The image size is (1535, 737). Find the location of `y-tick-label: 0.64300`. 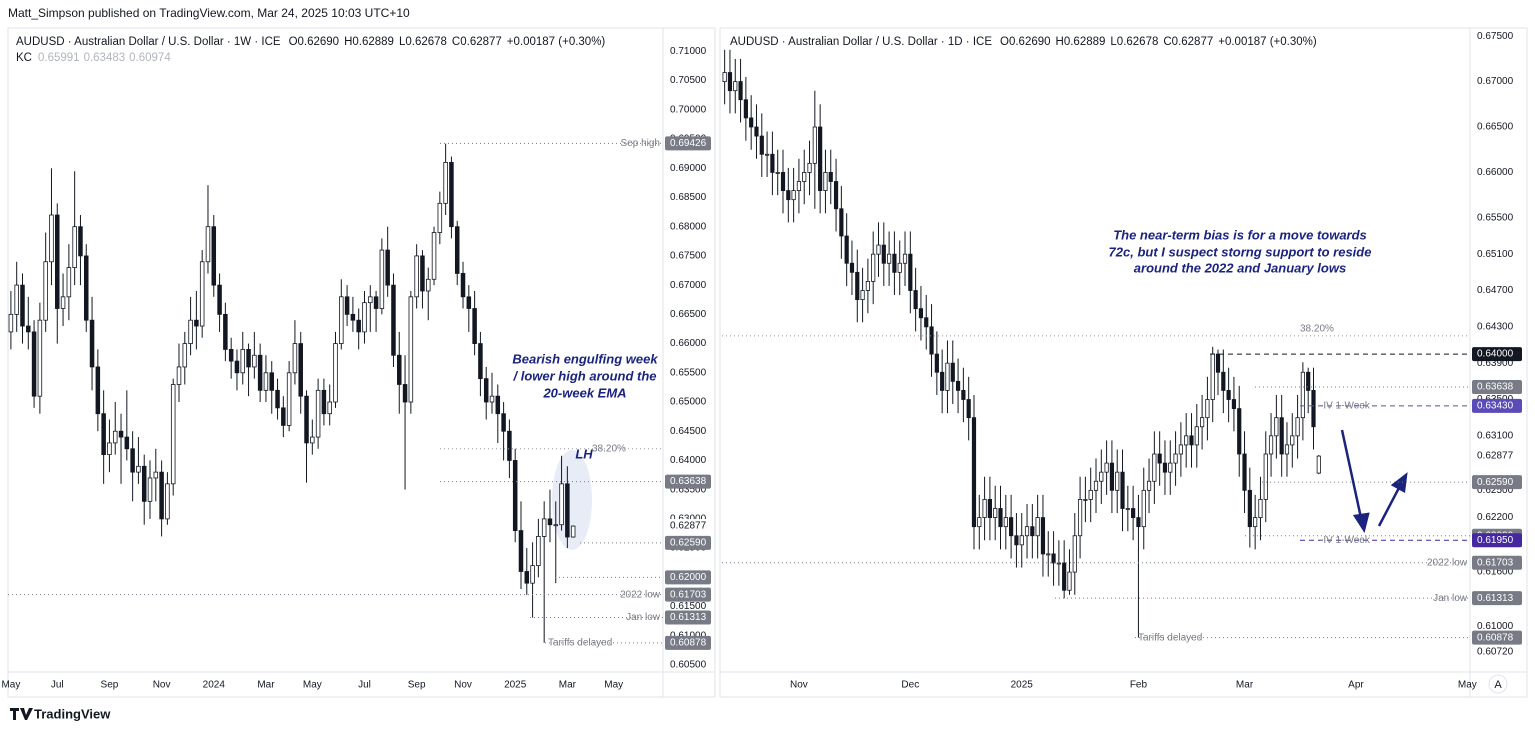

y-tick-label: 0.64300 is located at coordinates (1495, 326).